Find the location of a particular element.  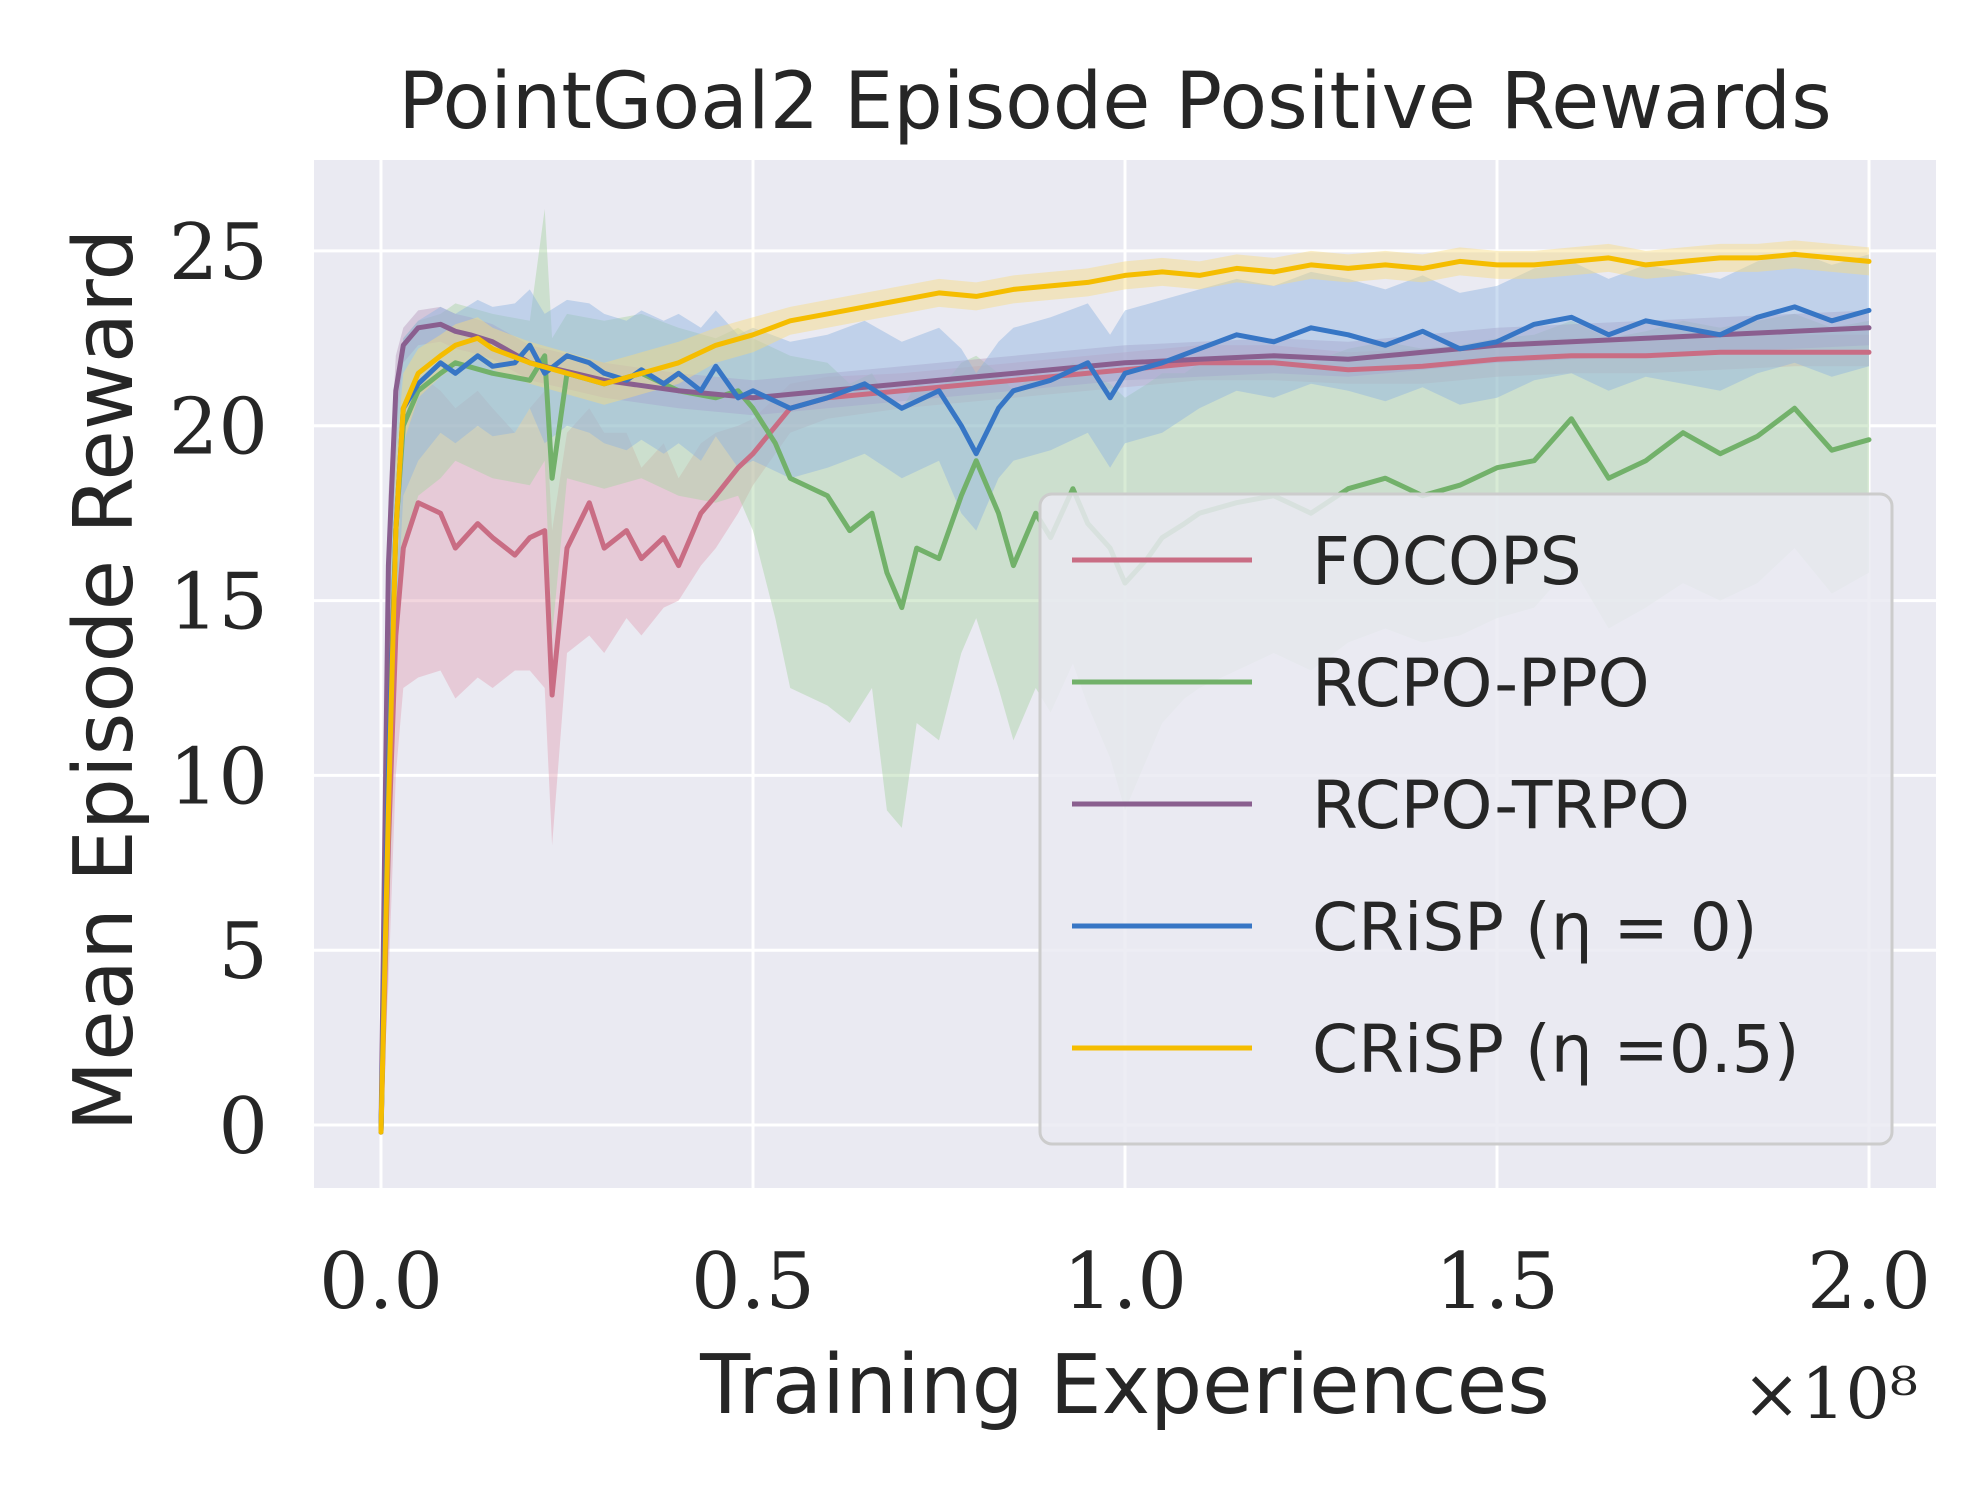

y-tick-label: 15 is located at coordinates (218, 603).